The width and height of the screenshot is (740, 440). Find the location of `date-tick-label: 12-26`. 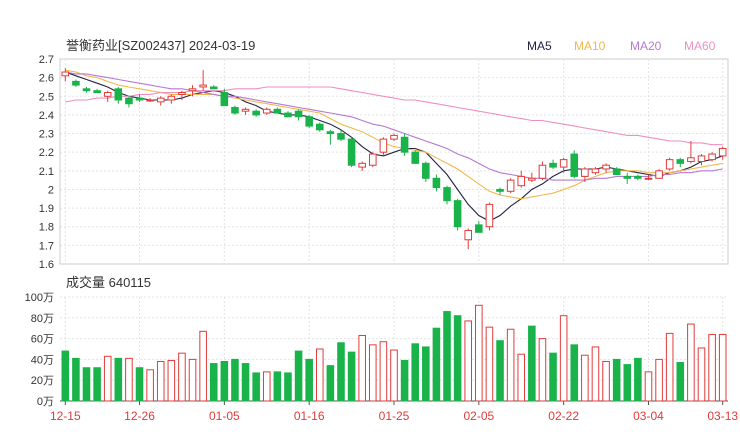

date-tick-label: 12-26 is located at coordinates (139, 416).